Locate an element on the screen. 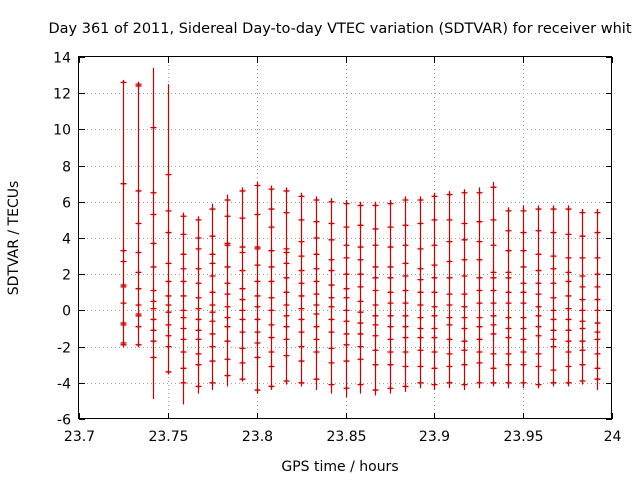 This screenshot has width=640, height=485. x-tick-label: 24 is located at coordinates (613, 437).